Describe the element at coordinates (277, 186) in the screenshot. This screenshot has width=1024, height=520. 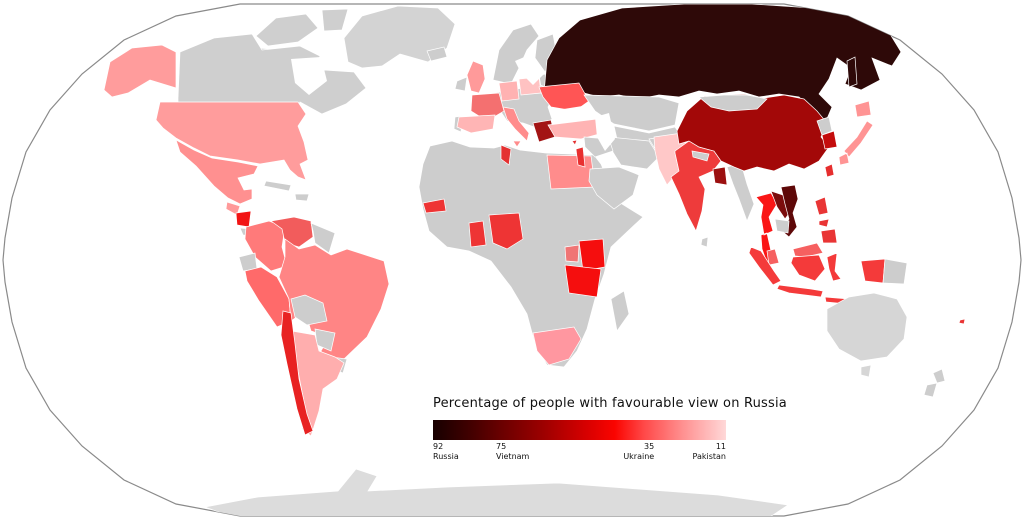
I see `country-cuba` at that location.